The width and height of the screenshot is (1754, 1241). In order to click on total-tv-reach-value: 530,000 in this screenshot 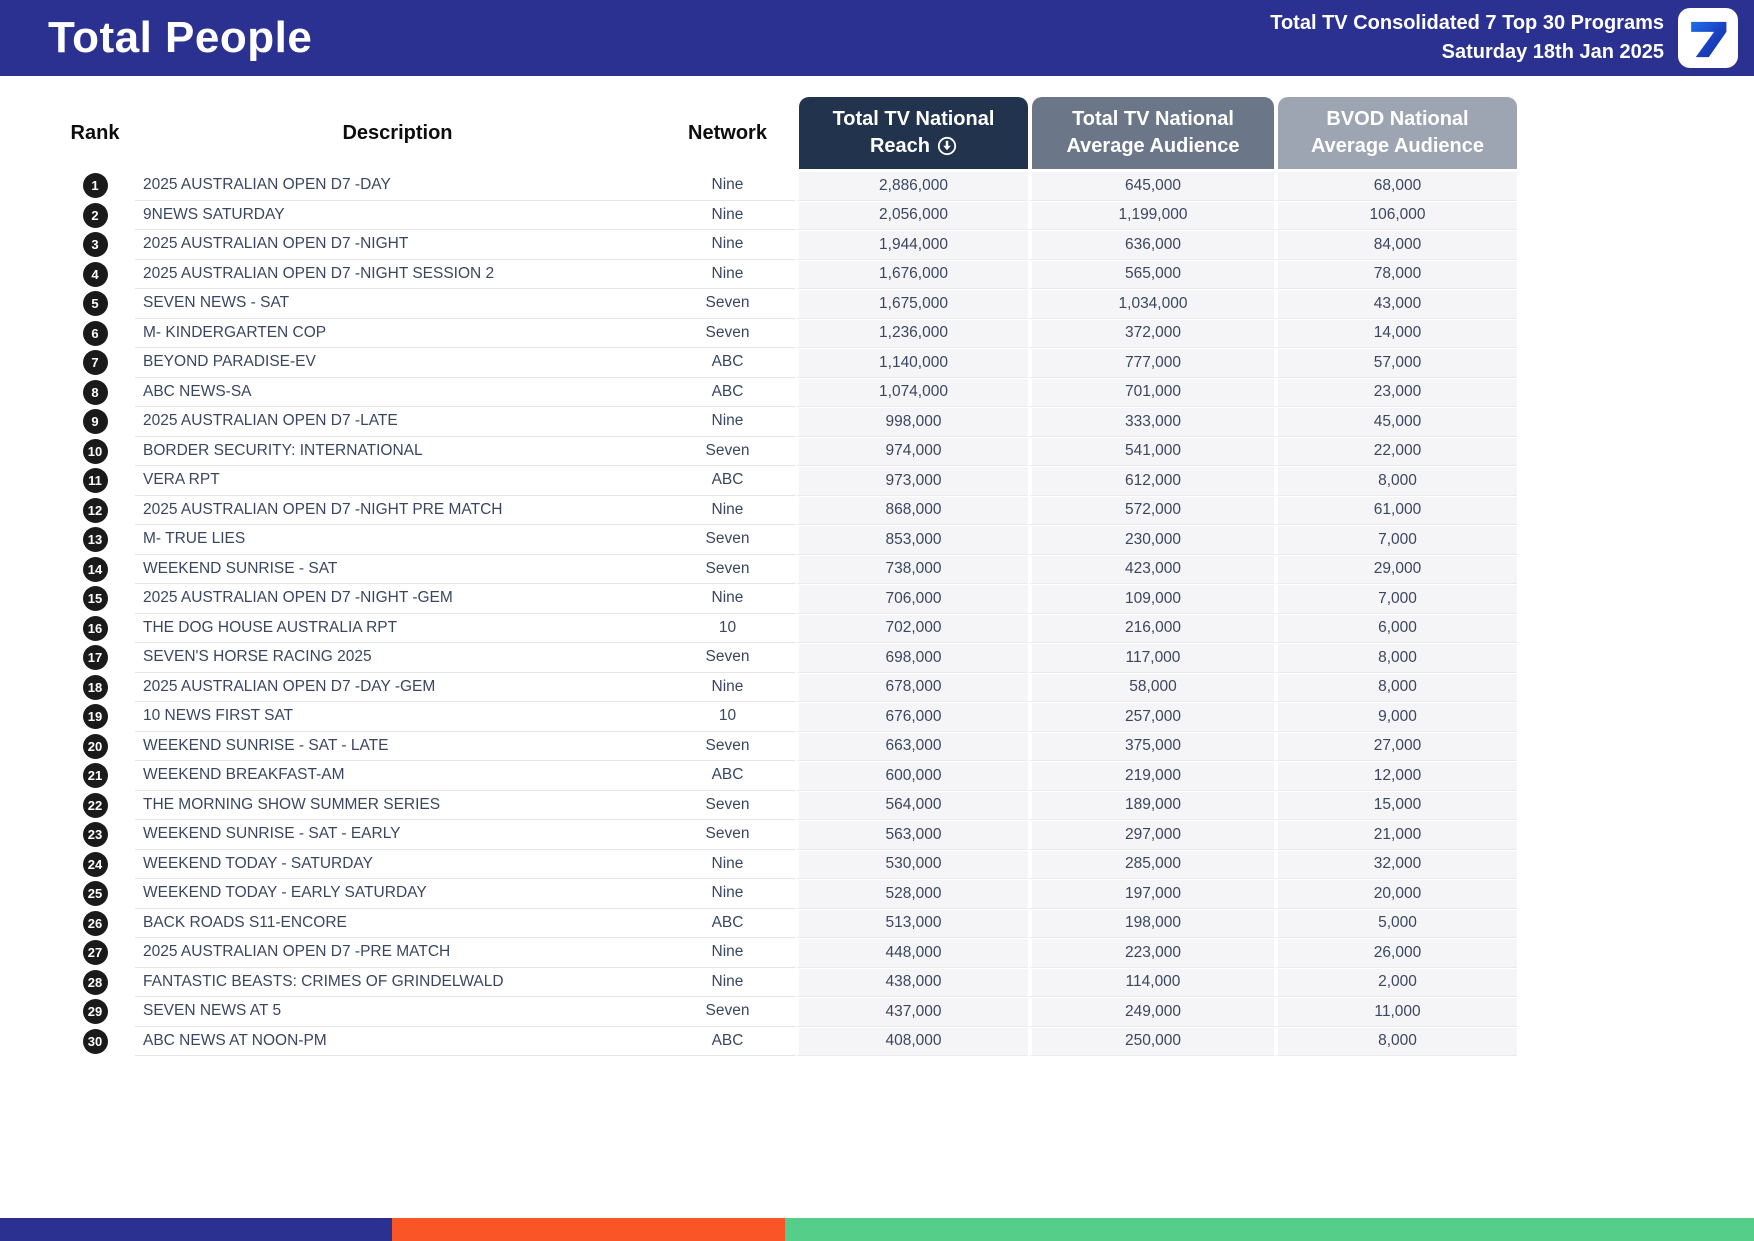, I will do `click(911, 864)`.